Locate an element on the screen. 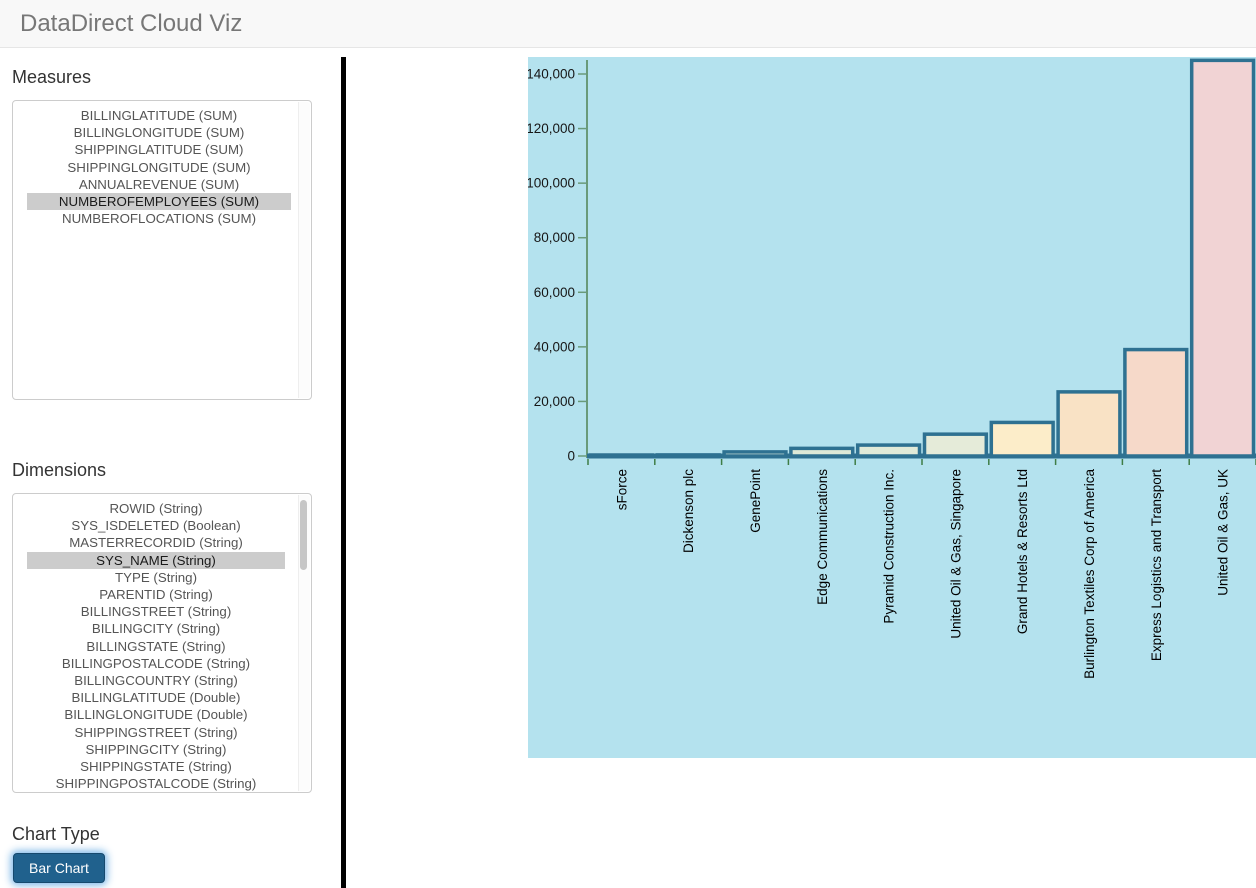  dimension-option: SYS_NAME (String) is located at coordinates (156, 560).